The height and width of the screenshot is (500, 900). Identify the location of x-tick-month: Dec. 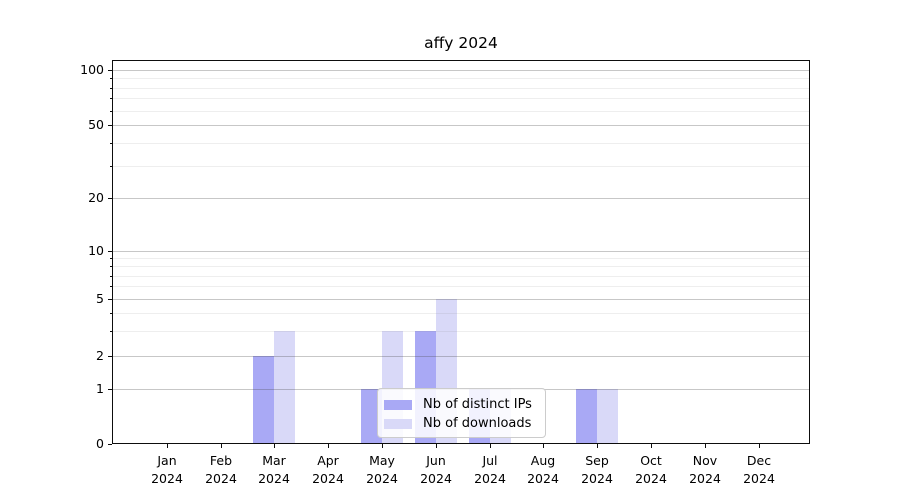
(759, 460).